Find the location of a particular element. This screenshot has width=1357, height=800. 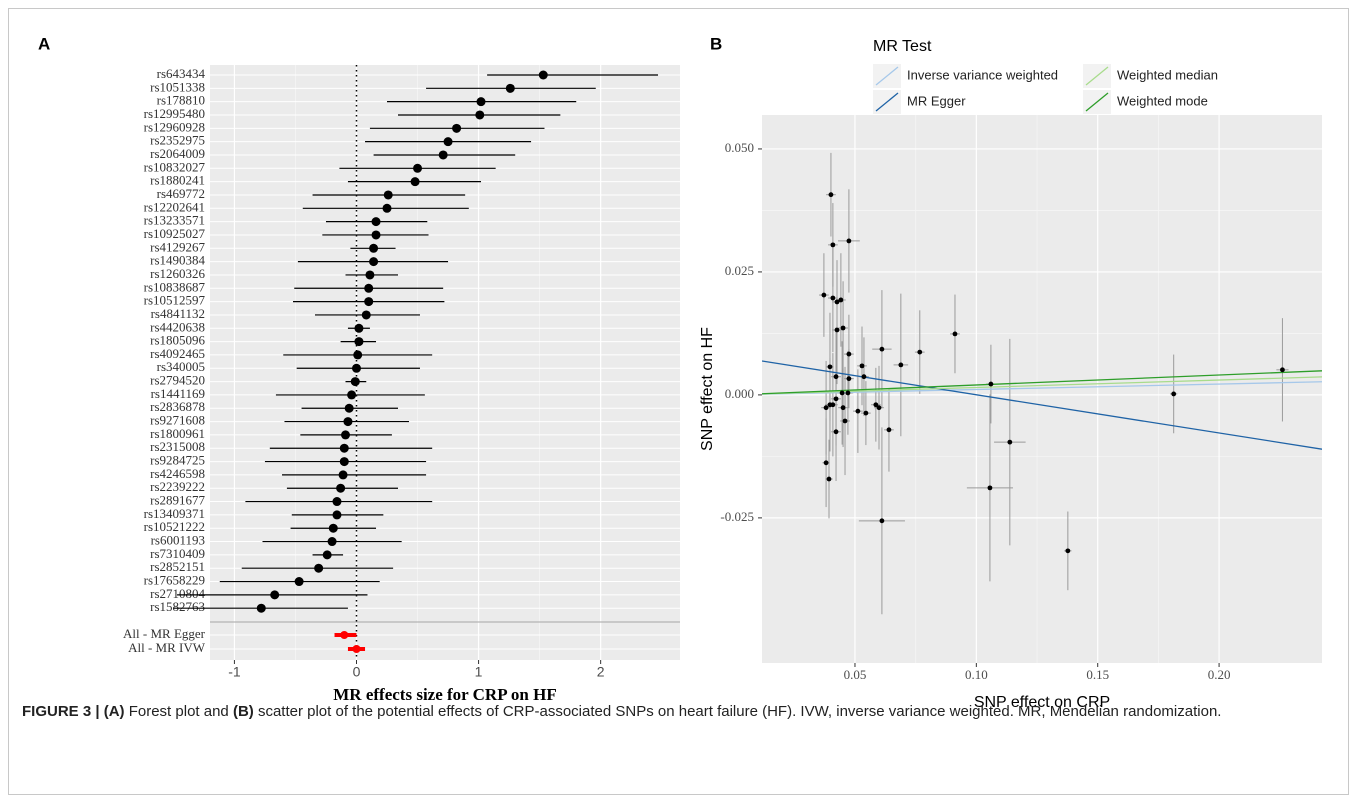

x-tick-label: 0.15 is located at coordinates (1097, 674).